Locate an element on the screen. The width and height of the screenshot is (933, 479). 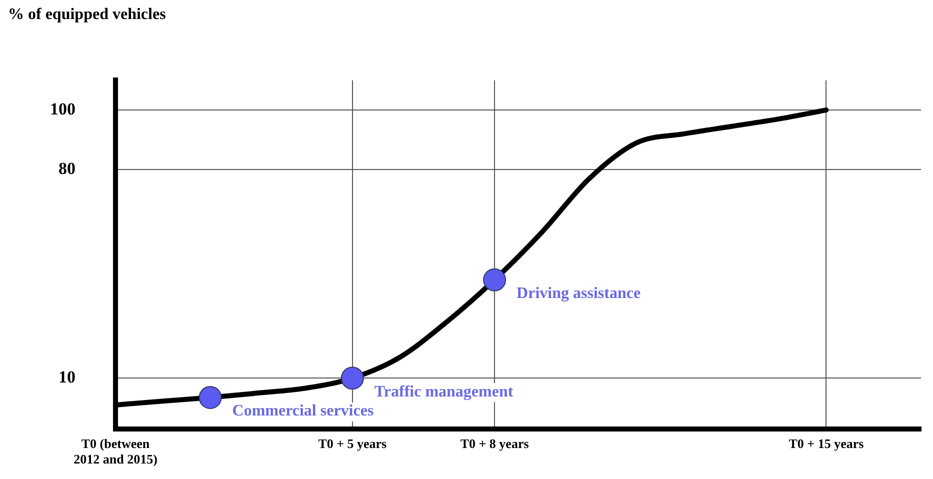
x-tick-label: T0 + 5 years is located at coordinates (352, 443).